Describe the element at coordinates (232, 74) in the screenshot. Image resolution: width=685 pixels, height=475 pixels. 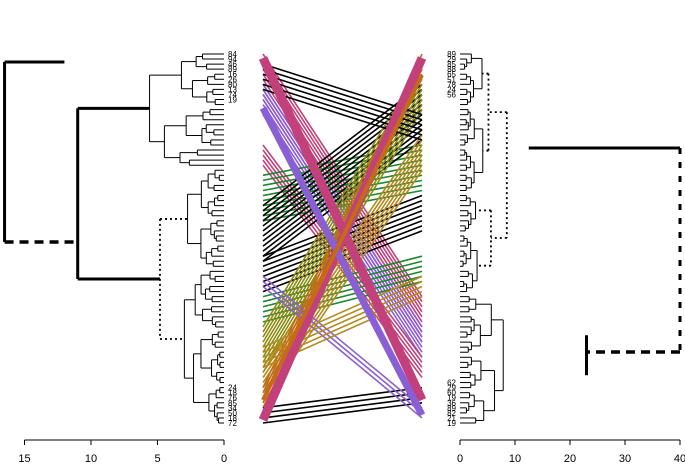
I see `left-leaf-label: 16` at that location.